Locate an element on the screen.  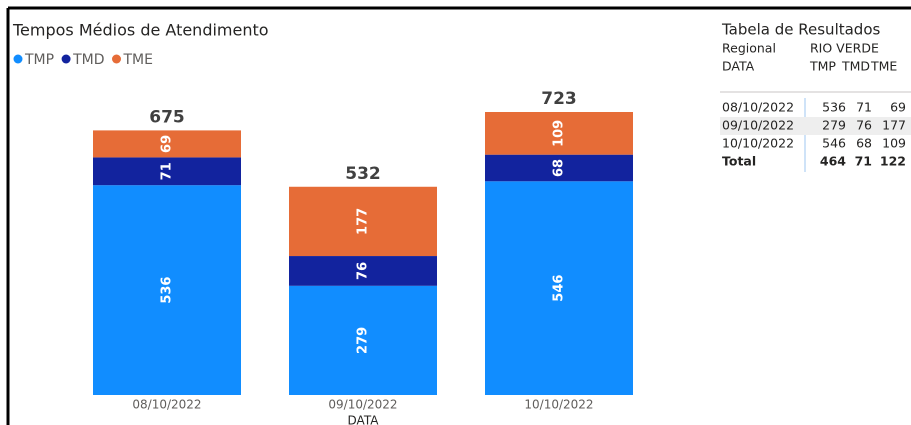
x-tick-label: 10/10/2022 is located at coordinates (558, 405).